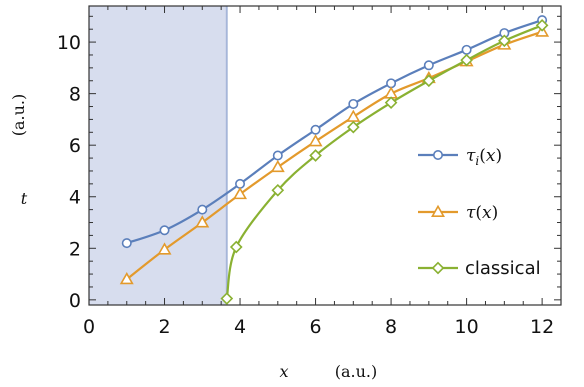  Describe the element at coordinates (467, 327) in the screenshot. I see `x-tick-label: 10` at that location.